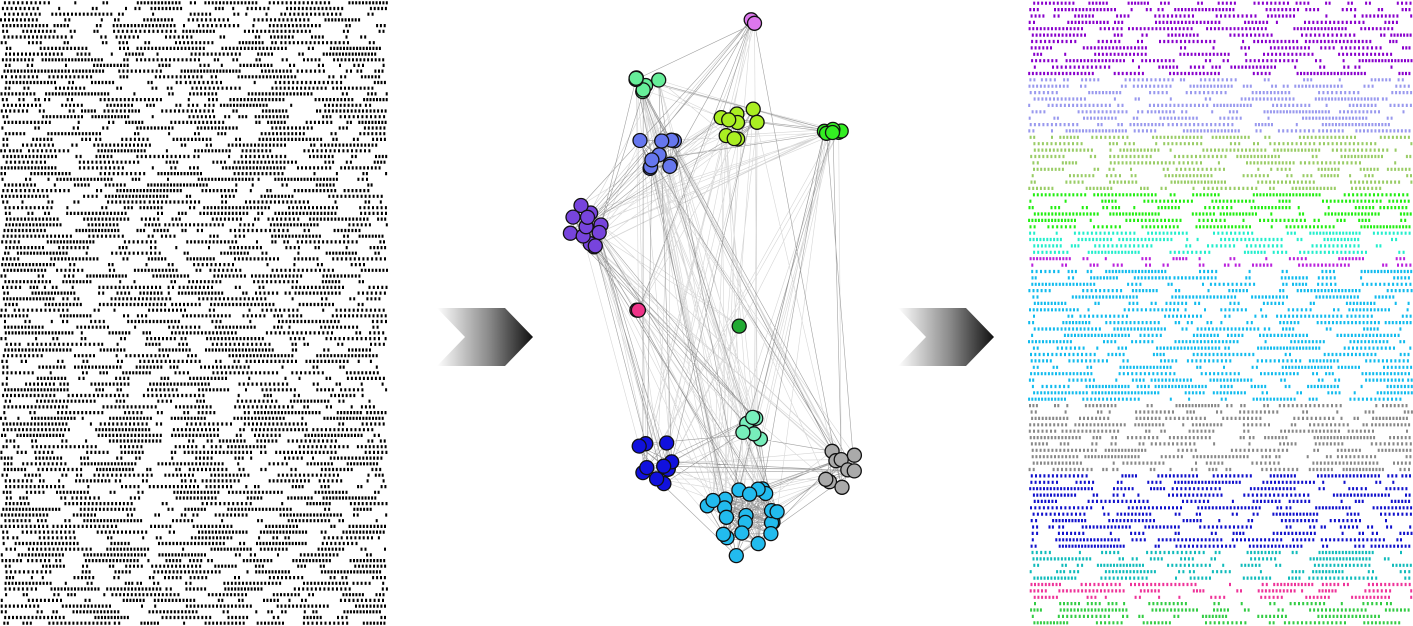  I want to click on raster-band-bright-green, so click(1220, 613).